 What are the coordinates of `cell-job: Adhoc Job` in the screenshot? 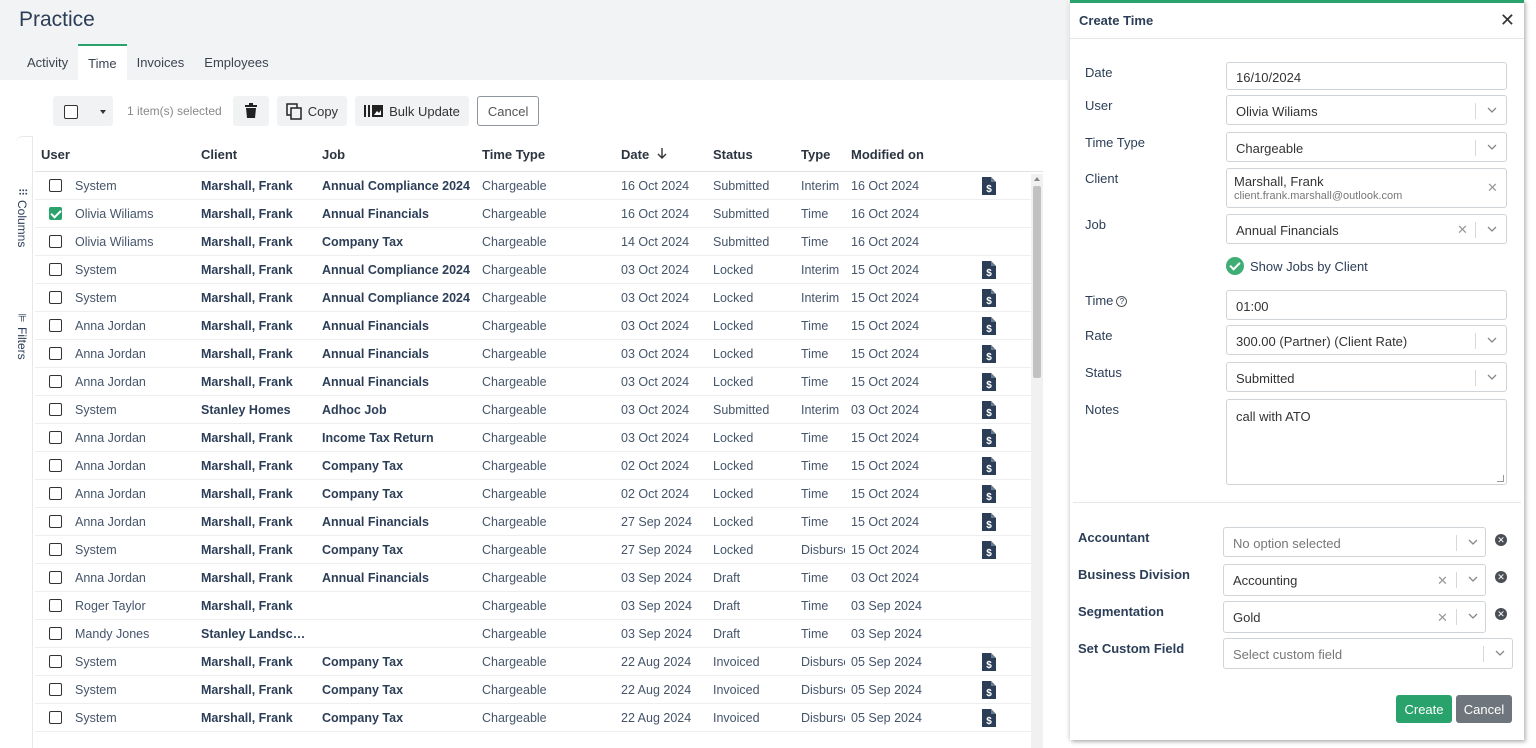 It's located at (354, 410).